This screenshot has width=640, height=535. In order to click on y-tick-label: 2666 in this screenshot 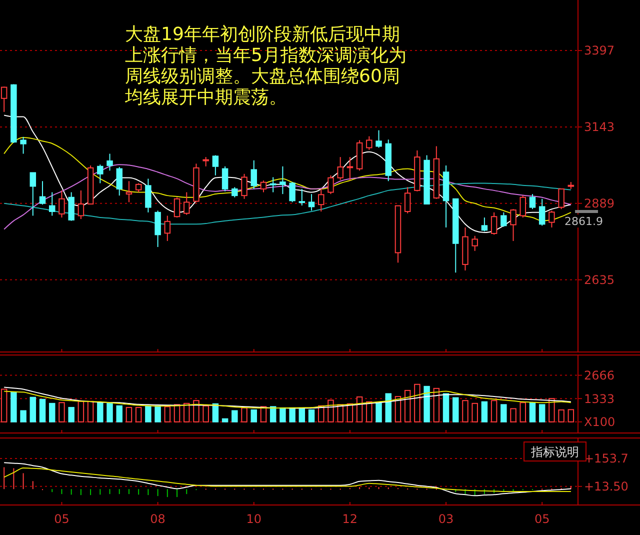, I will do `click(599, 375)`.